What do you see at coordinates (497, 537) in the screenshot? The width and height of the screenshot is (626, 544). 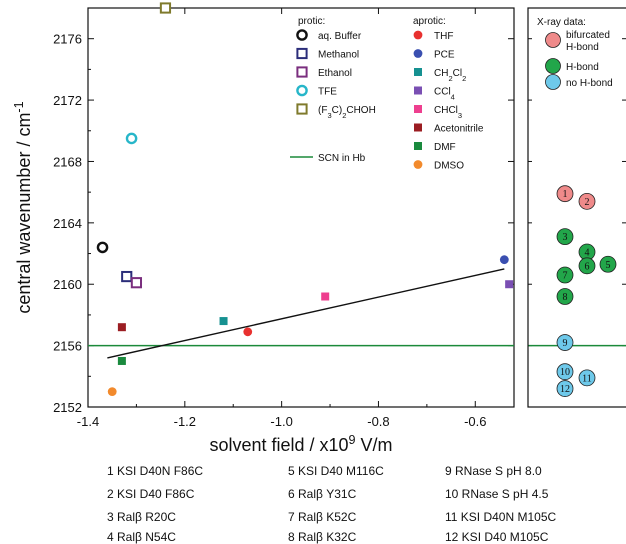 I see `key-item-12: 12 KSI D40 M105C` at bounding box center [497, 537].